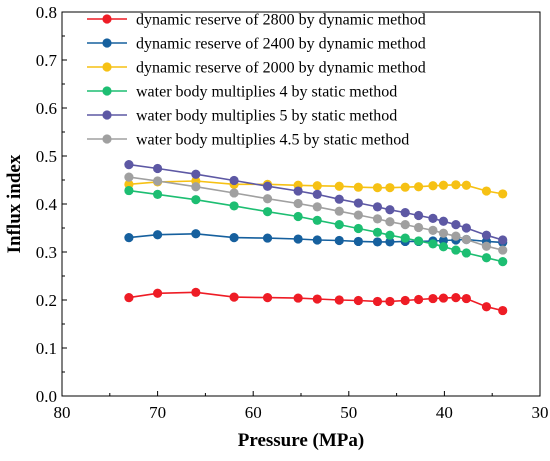 The width and height of the screenshot is (550, 461). What do you see at coordinates (266, 92) in the screenshot?
I see `legend-label: water body multiplies 4 by static method` at bounding box center [266, 92].